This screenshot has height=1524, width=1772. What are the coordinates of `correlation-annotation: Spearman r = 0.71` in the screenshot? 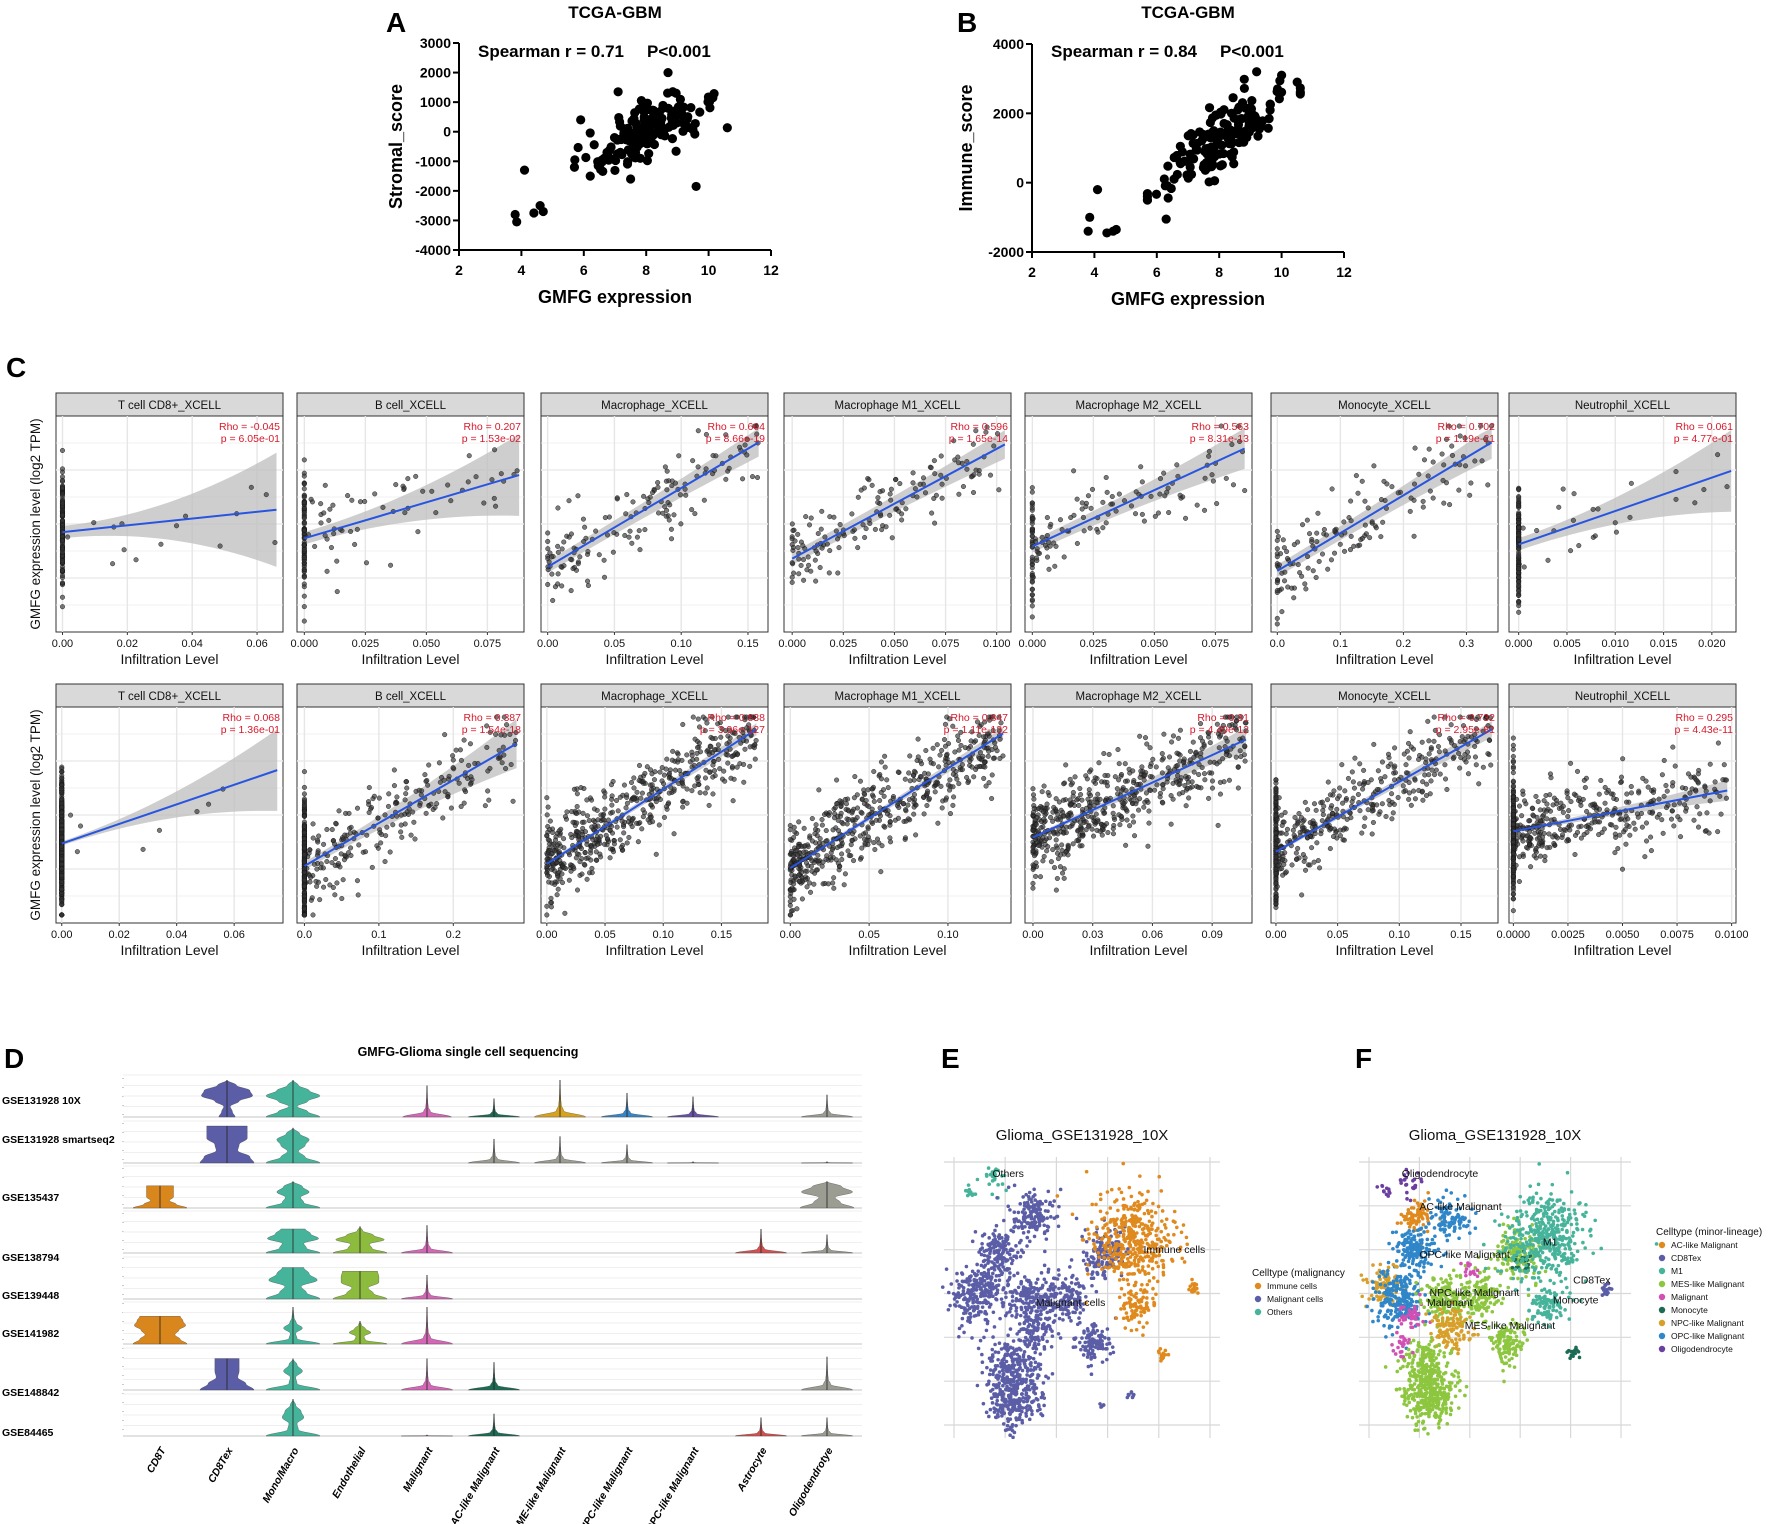 It's located at (551, 51).